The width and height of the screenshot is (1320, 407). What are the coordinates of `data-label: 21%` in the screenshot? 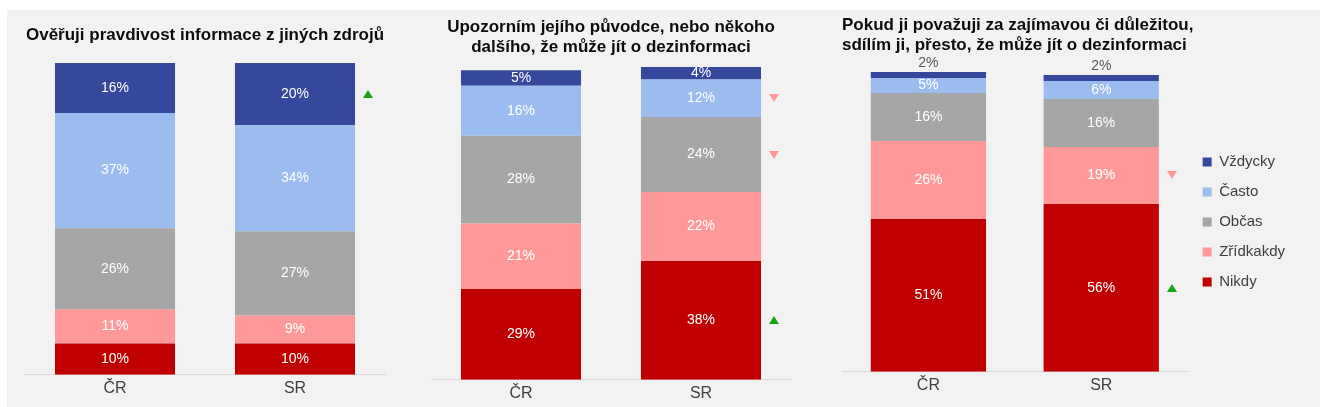 It's located at (521, 255).